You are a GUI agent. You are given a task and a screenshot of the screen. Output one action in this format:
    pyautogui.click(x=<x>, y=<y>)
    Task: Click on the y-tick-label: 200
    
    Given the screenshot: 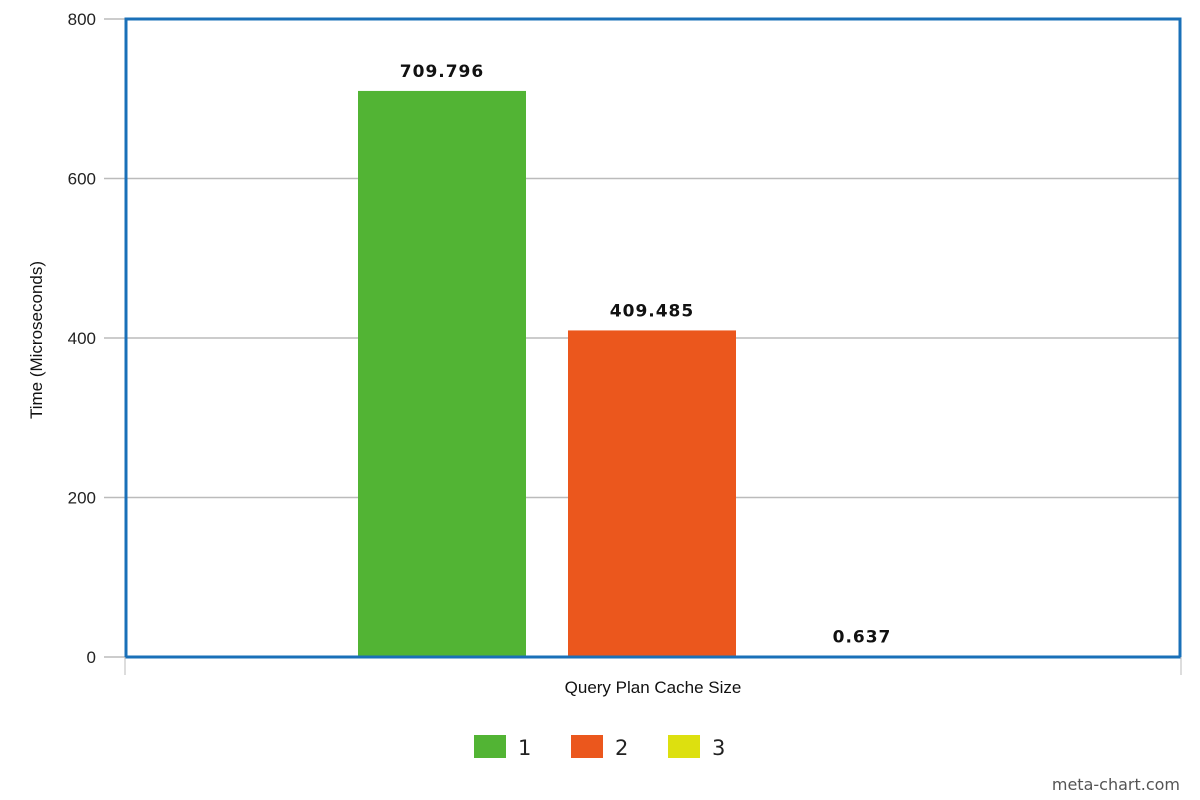 What is the action you would take?
    pyautogui.click(x=82, y=498)
    